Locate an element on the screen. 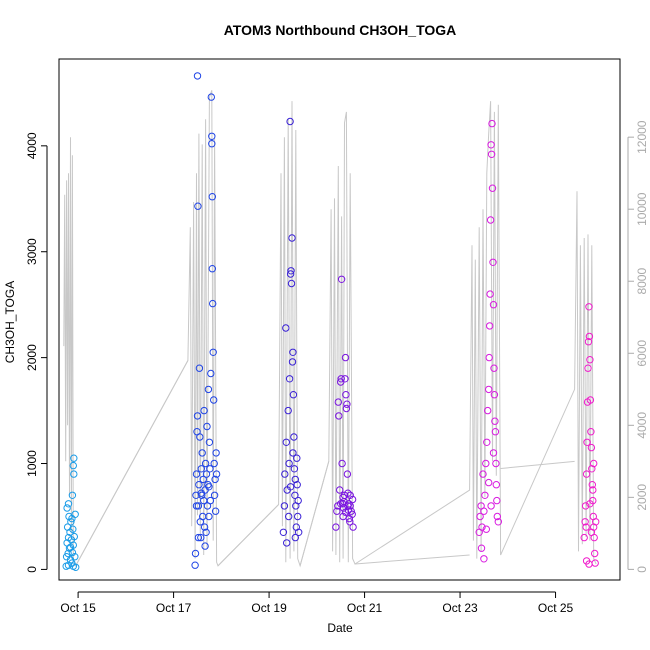 This screenshot has height=650, width=650. y2-tick-label: 2000 is located at coordinates (642, 497).